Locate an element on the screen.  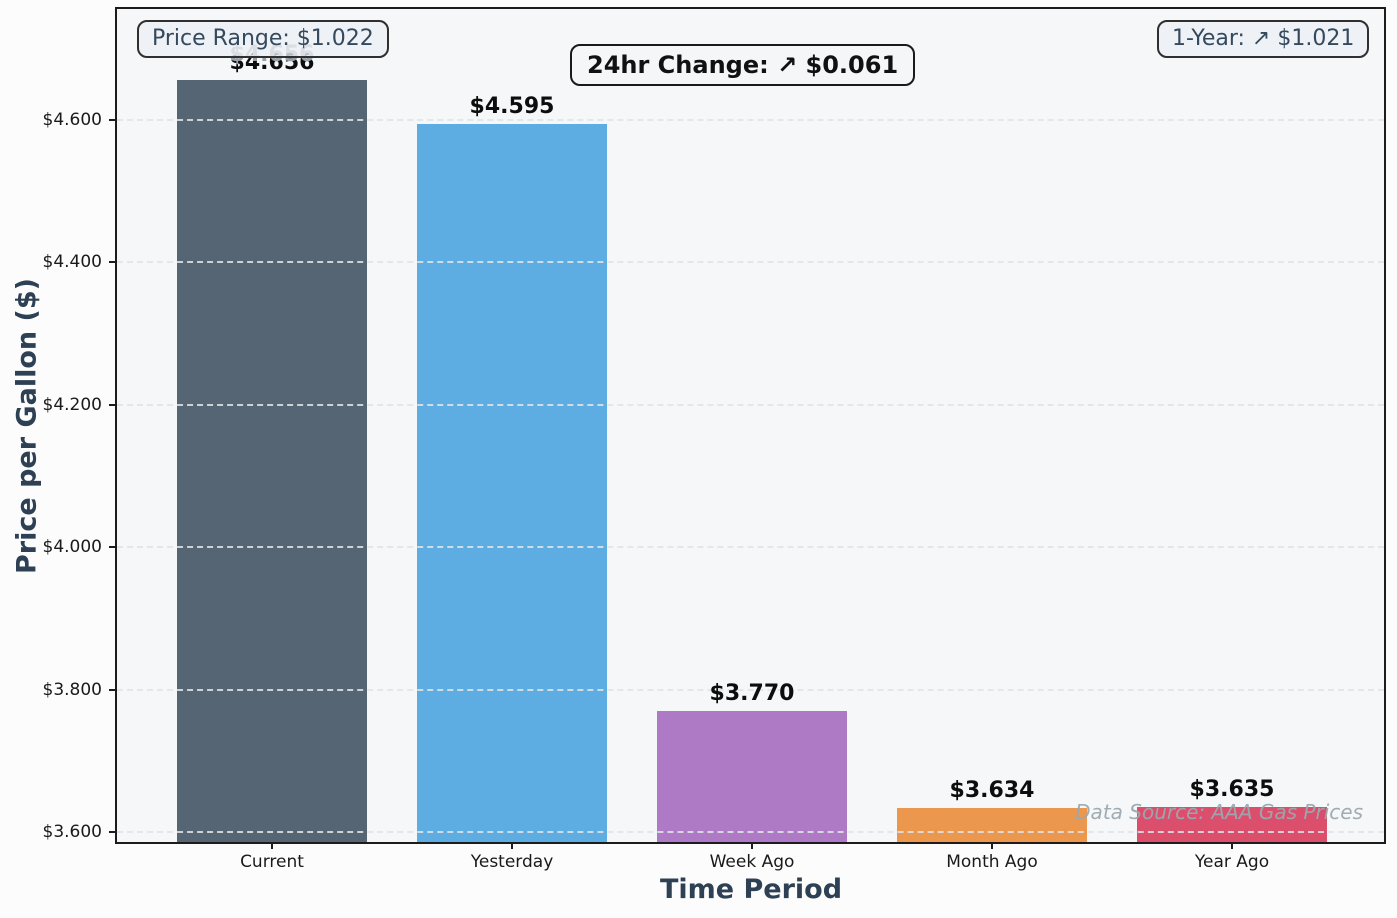
bar-value-label: $3.770 is located at coordinates (752, 693).